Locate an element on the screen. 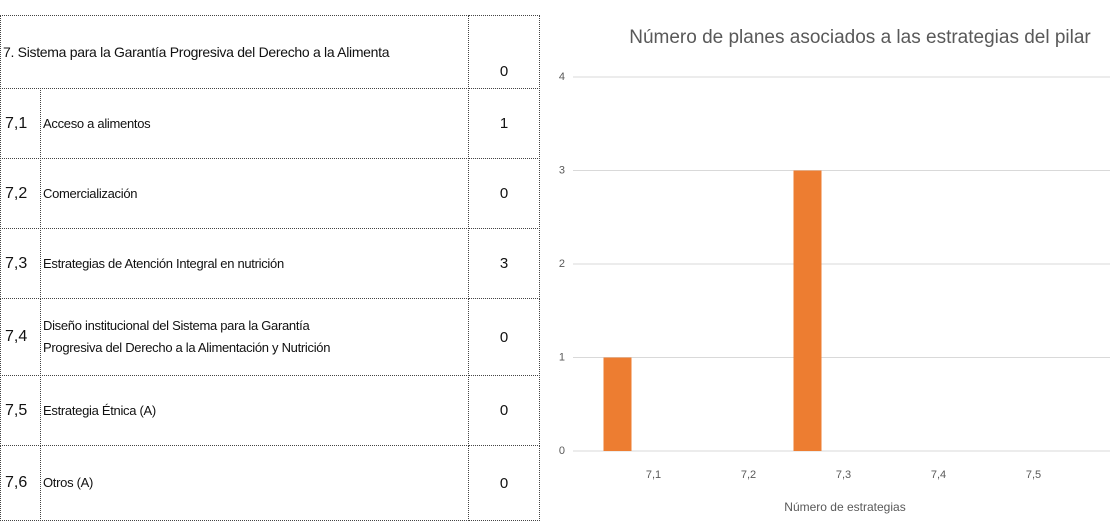 This screenshot has height=521, width=1114. header-value: 0 is located at coordinates (504, 52).